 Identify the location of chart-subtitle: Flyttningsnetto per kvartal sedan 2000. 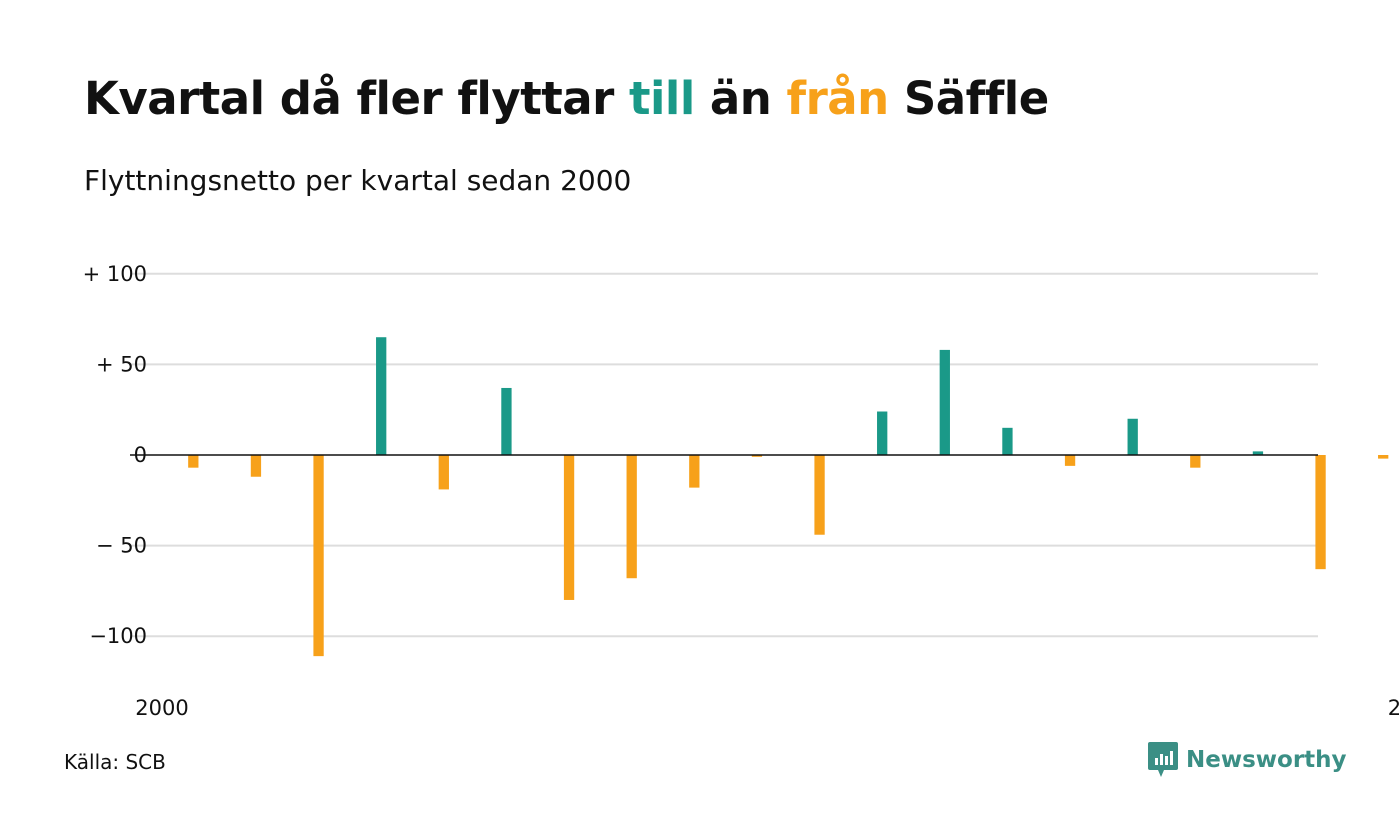
(358, 180).